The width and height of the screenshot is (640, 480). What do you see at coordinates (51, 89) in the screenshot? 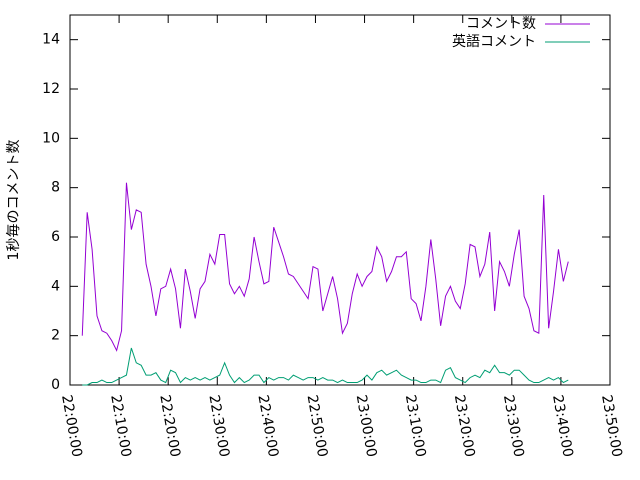
I see `y-tick-label: 12` at bounding box center [51, 89].